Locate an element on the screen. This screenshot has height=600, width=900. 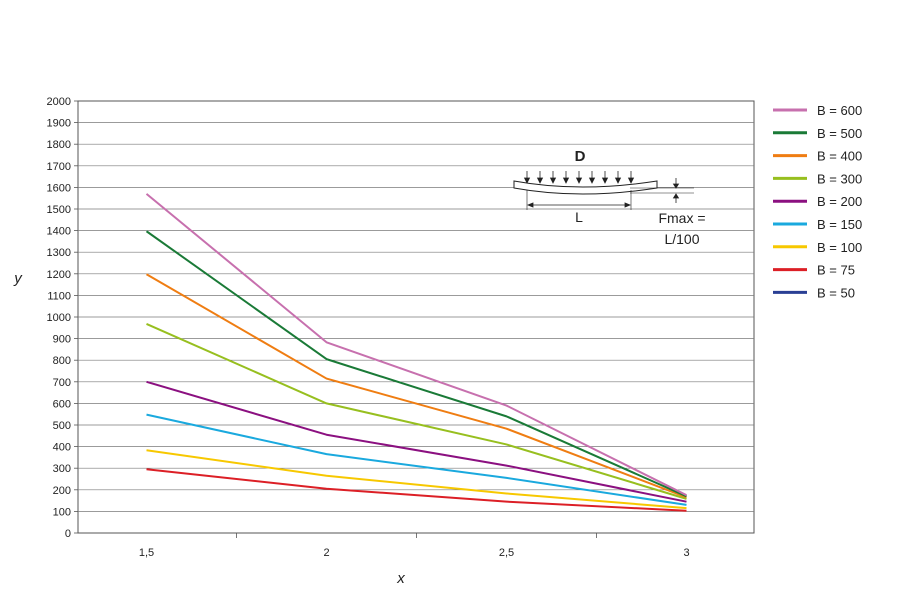
y-tick-label: 1700 is located at coordinates (59, 167).